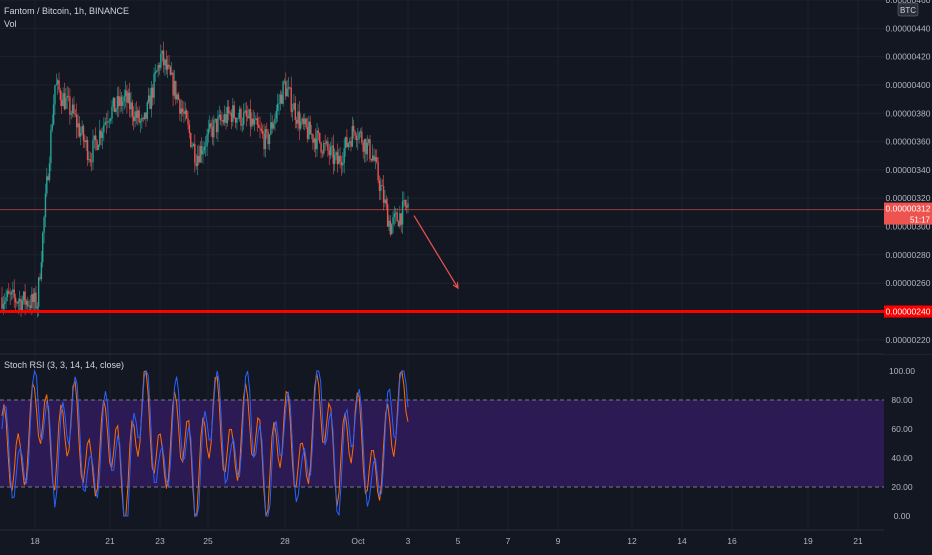 This screenshot has height=555, width=932. I want to click on time-tick-label: 21, so click(110, 541).